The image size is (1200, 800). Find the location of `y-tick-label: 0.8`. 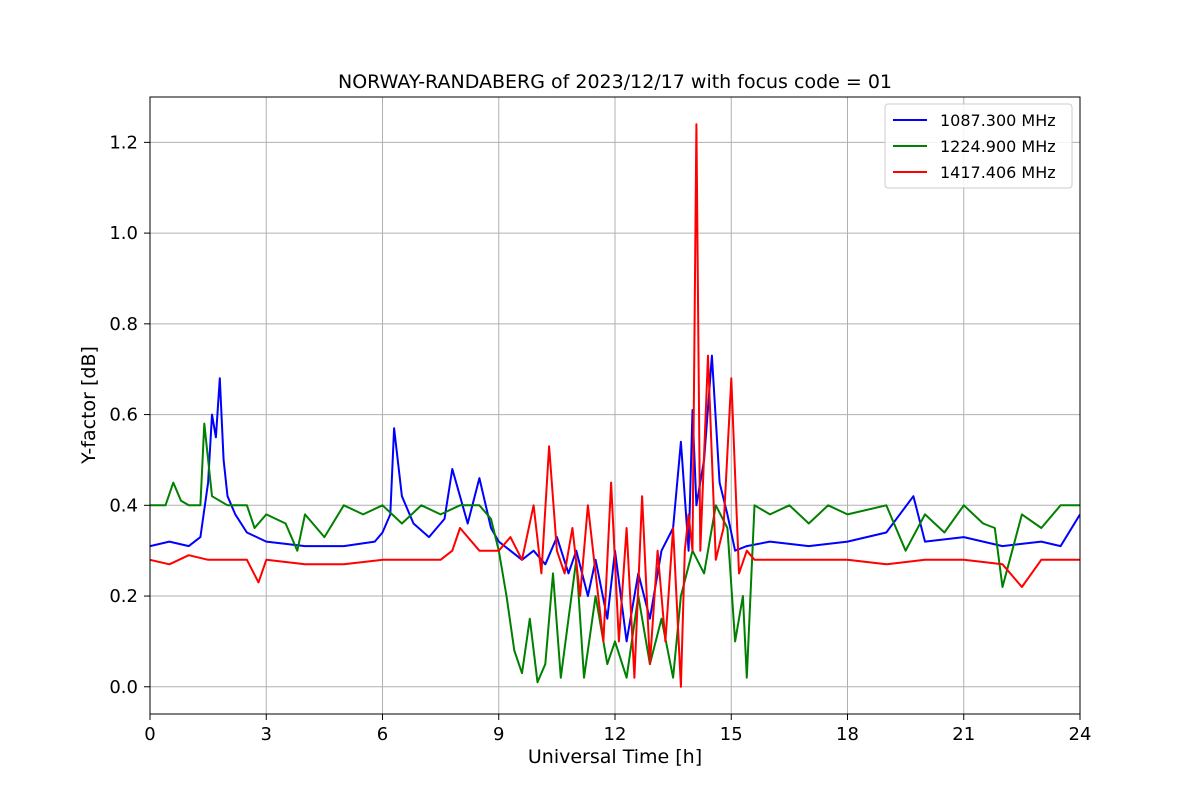

y-tick-label: 0.8 is located at coordinates (123, 324).